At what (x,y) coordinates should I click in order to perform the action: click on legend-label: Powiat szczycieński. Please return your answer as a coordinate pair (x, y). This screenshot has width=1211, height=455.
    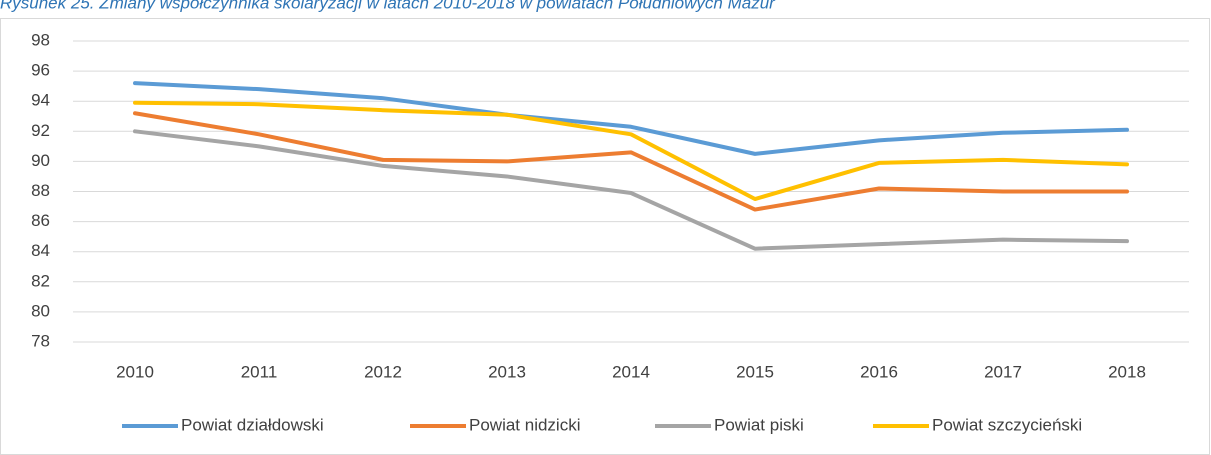
    Looking at the image, I should click on (1007, 424).